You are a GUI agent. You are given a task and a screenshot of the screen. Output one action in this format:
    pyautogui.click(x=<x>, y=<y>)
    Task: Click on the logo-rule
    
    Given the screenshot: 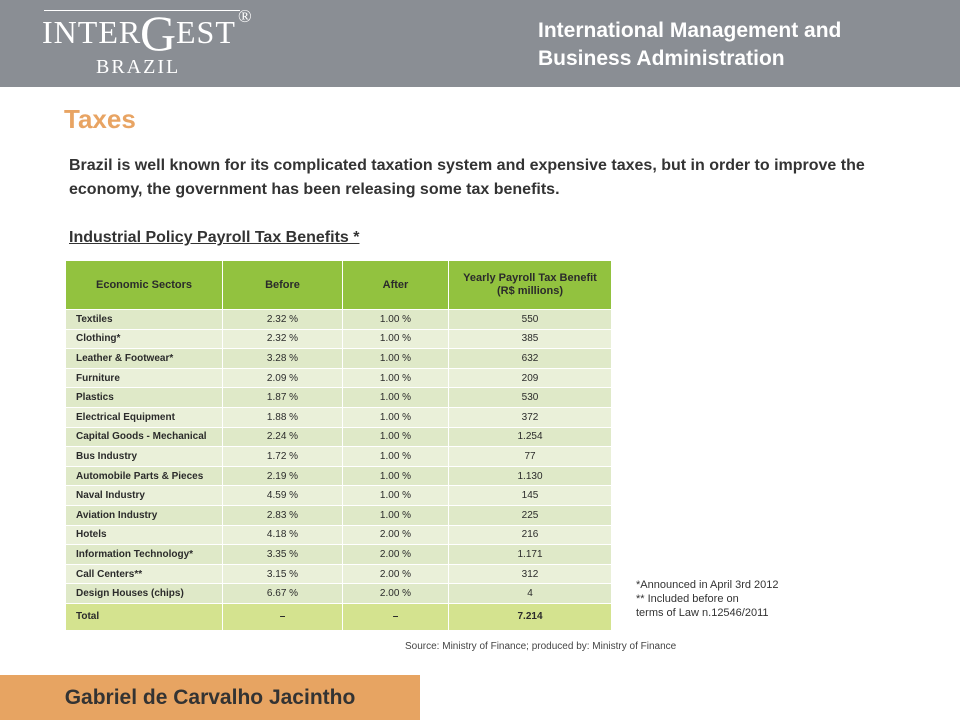 What is the action you would take?
    pyautogui.click(x=142, y=10)
    